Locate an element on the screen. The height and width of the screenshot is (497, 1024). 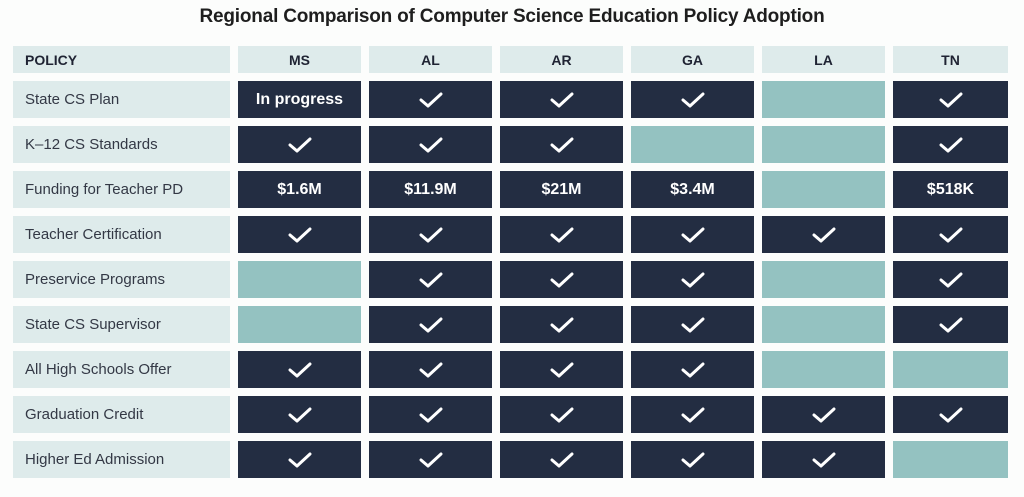
policy-label: State CS Supervisor is located at coordinates (121, 324).